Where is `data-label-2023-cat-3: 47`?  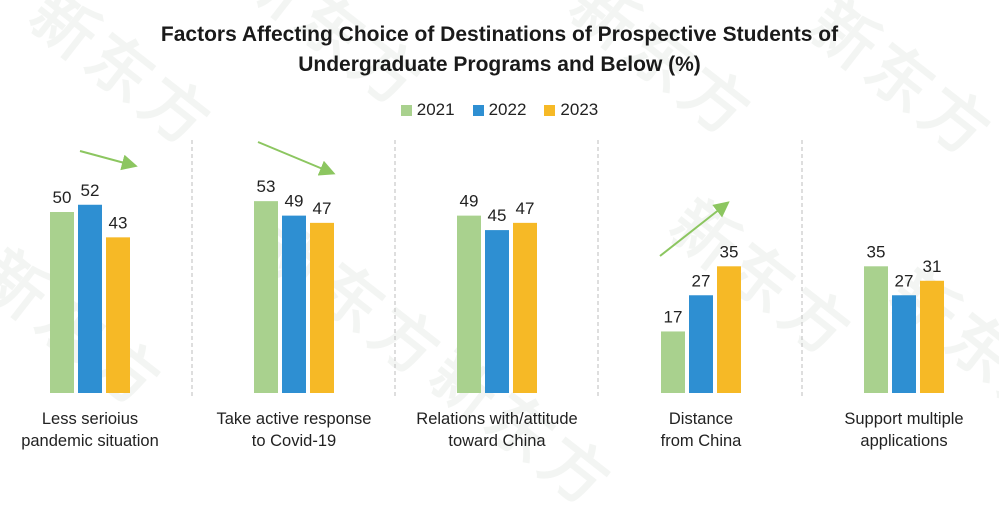 data-label-2023-cat-3: 47 is located at coordinates (525, 208).